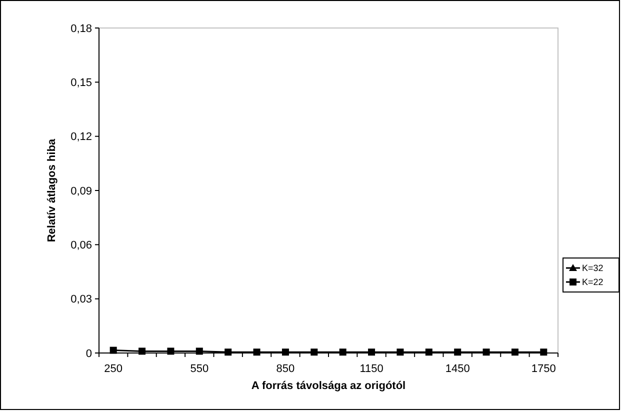  Describe the element at coordinates (199, 369) in the screenshot. I see `x-tick-label: 550` at that location.